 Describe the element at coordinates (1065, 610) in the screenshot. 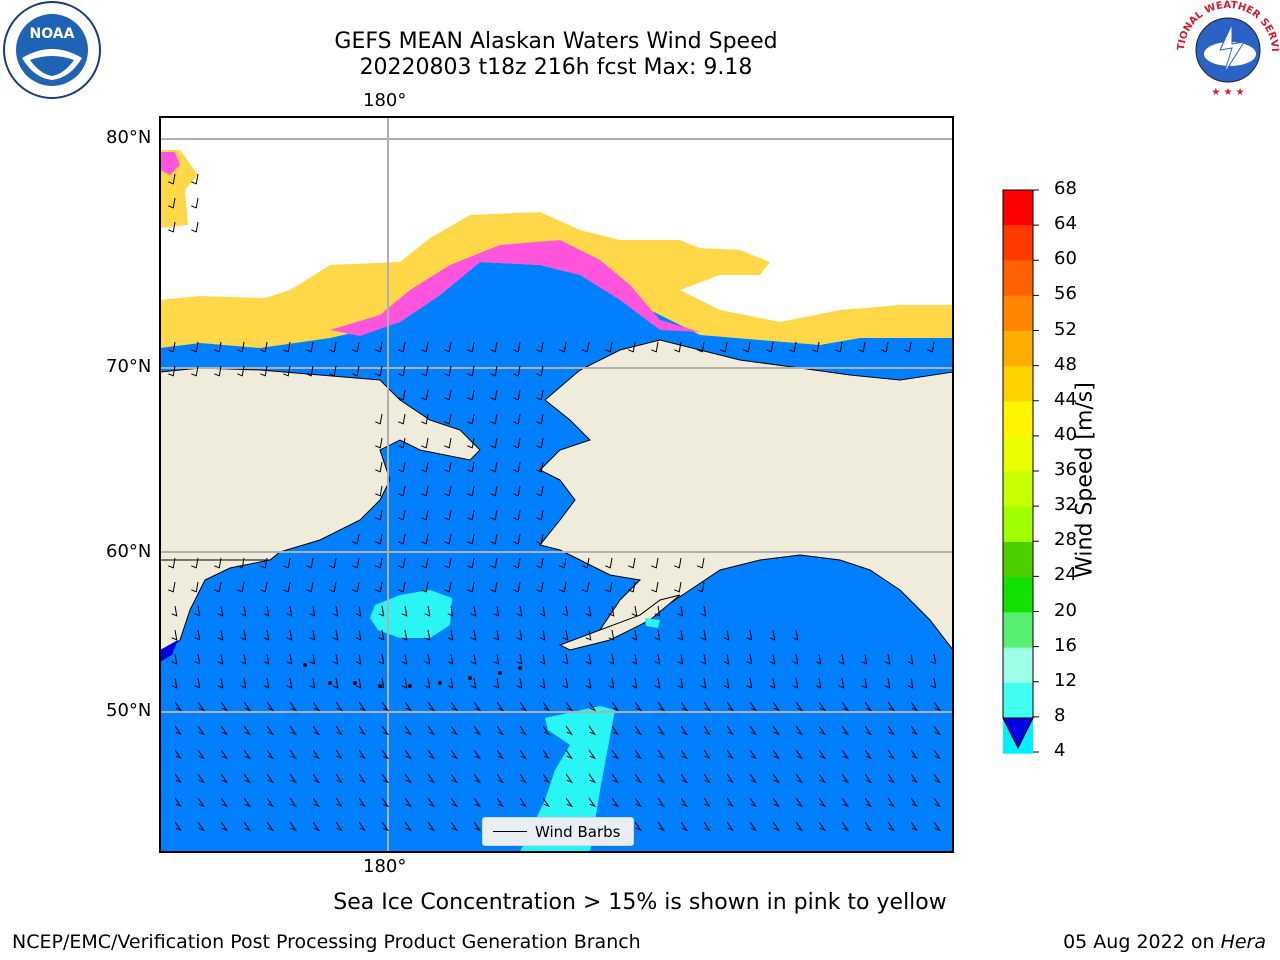

I see `colorbar-tick-label: 20` at that location.